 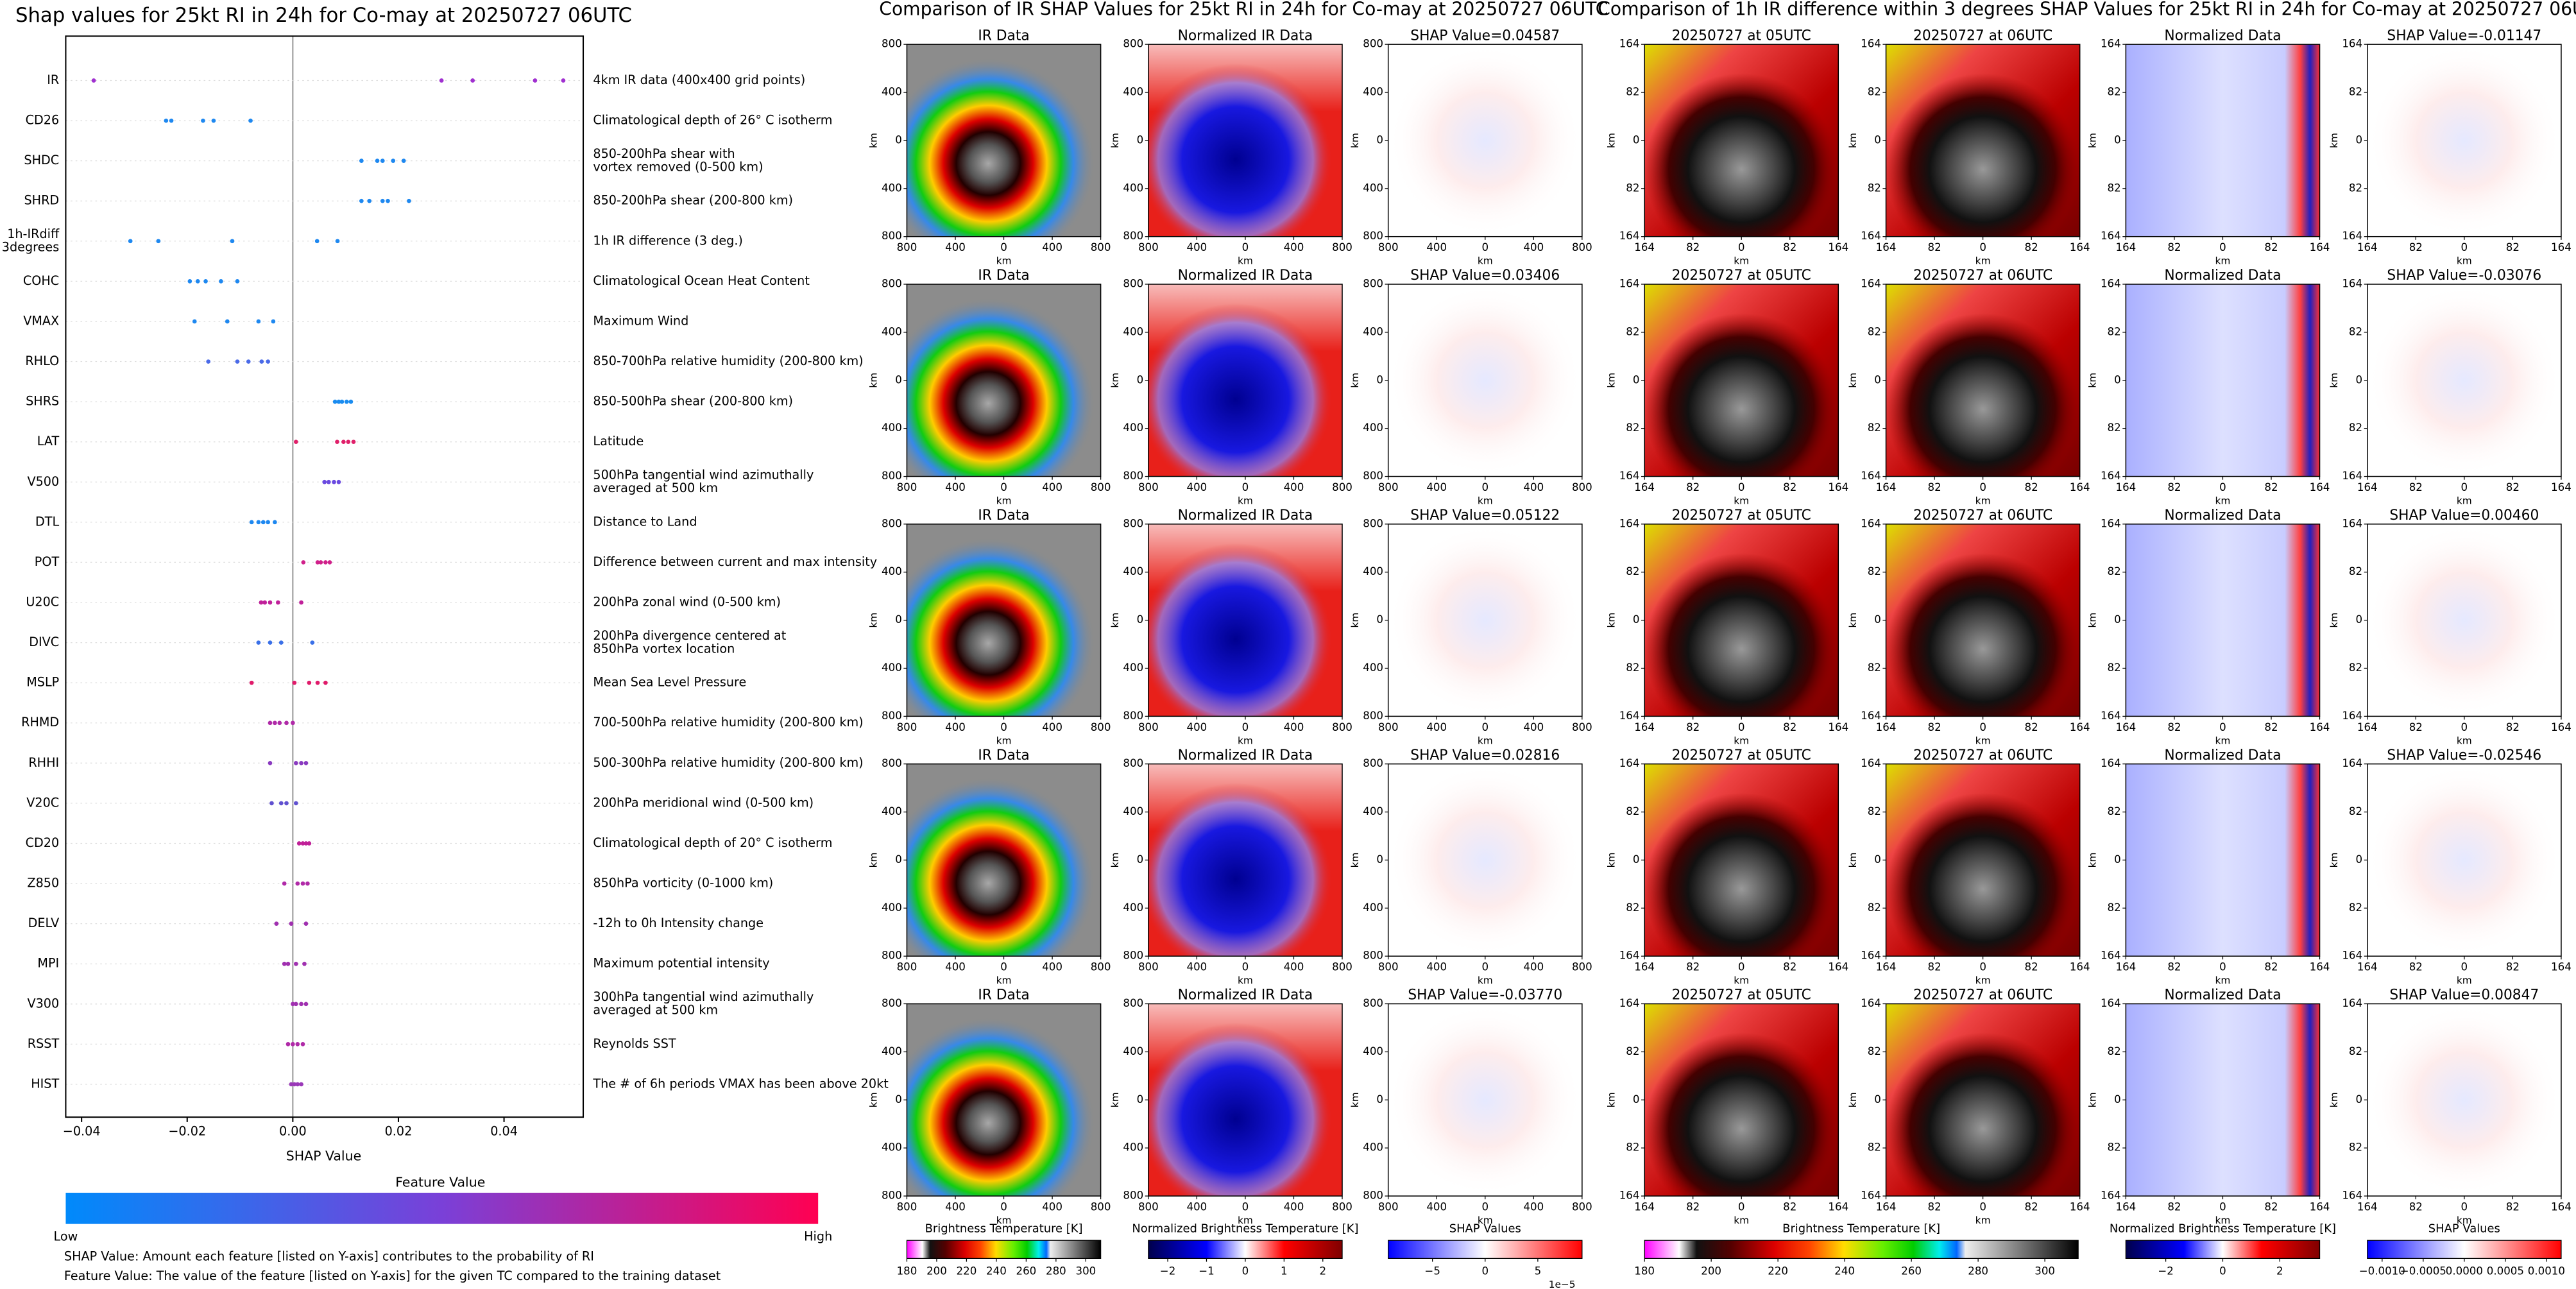 What do you see at coordinates (1844, 1271) in the screenshot?
I see `colorbar-tick-label: 240` at bounding box center [1844, 1271].